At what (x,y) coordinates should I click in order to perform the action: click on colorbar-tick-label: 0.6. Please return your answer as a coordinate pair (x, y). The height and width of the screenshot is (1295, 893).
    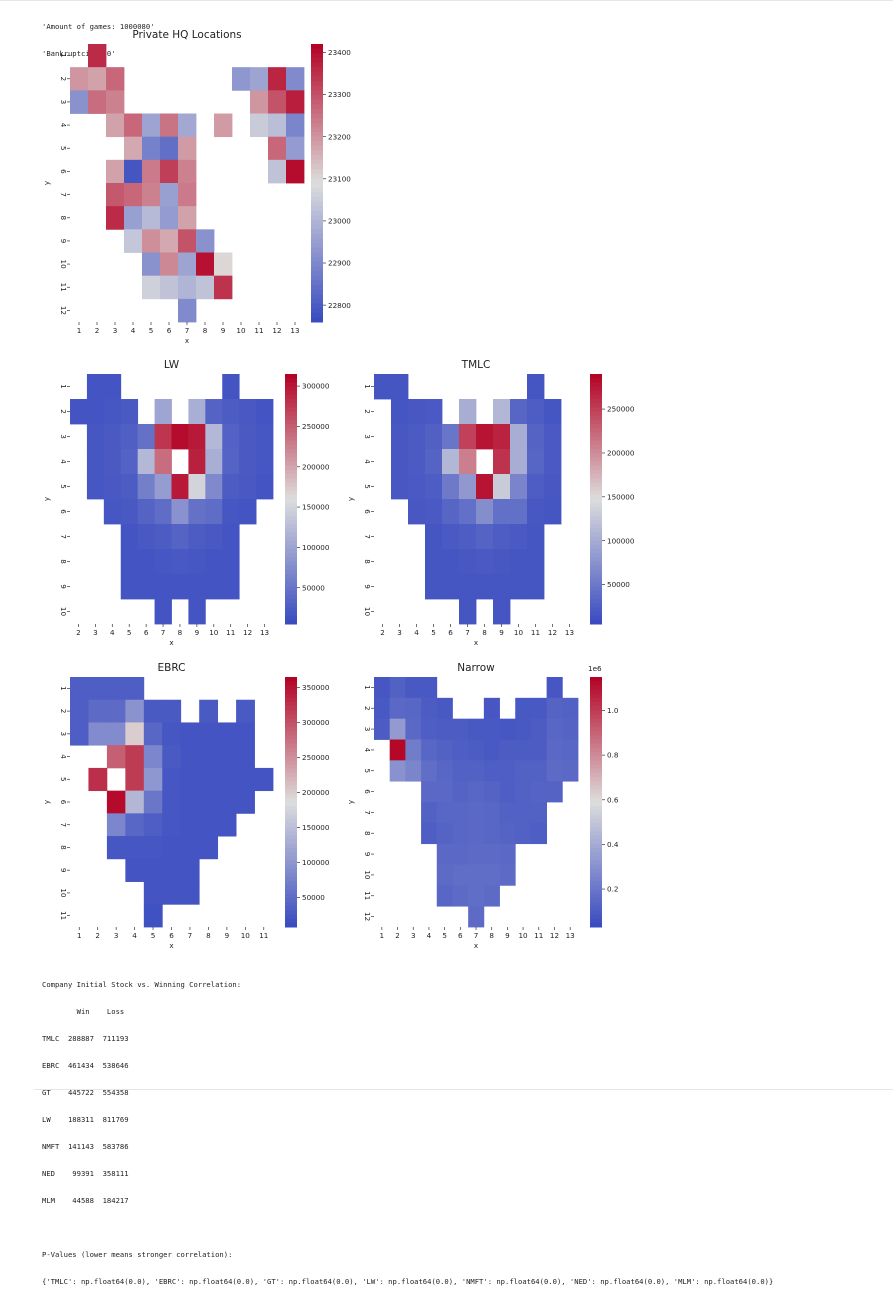
    Looking at the image, I should click on (613, 799).